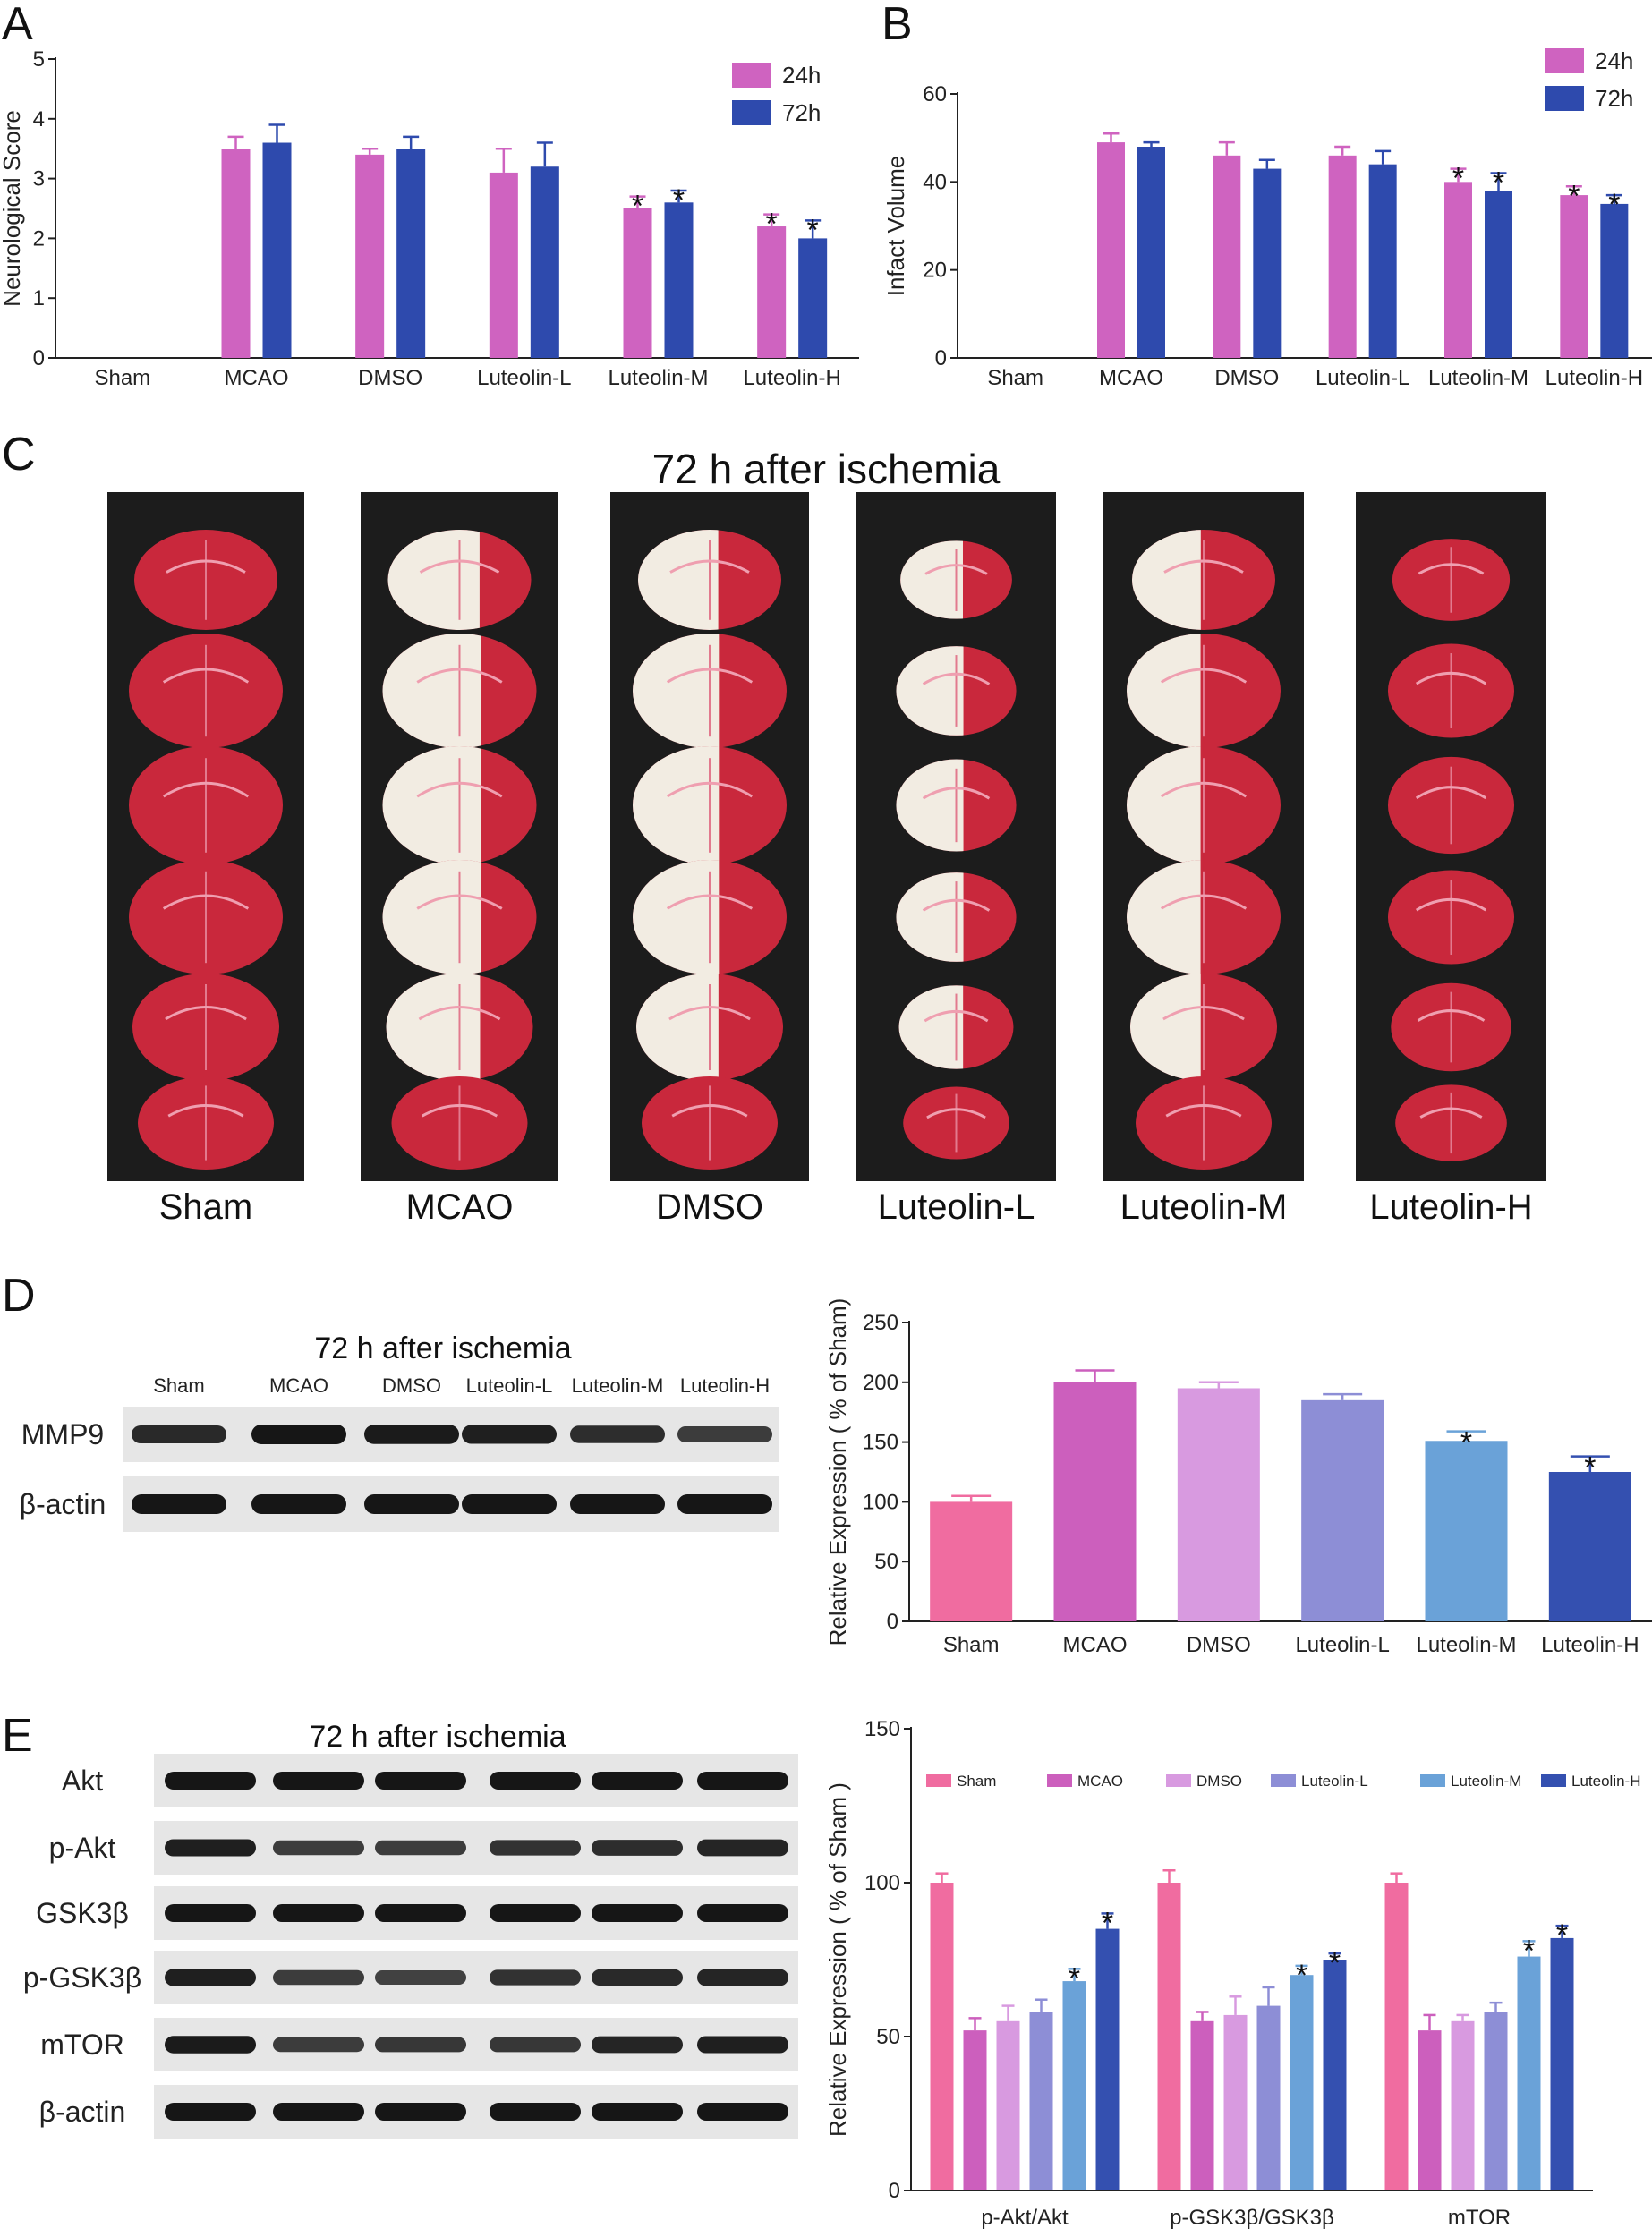 This screenshot has width=1652, height=2237. What do you see at coordinates (82, 1848) in the screenshot?
I see `protein-label: p-Akt` at bounding box center [82, 1848].